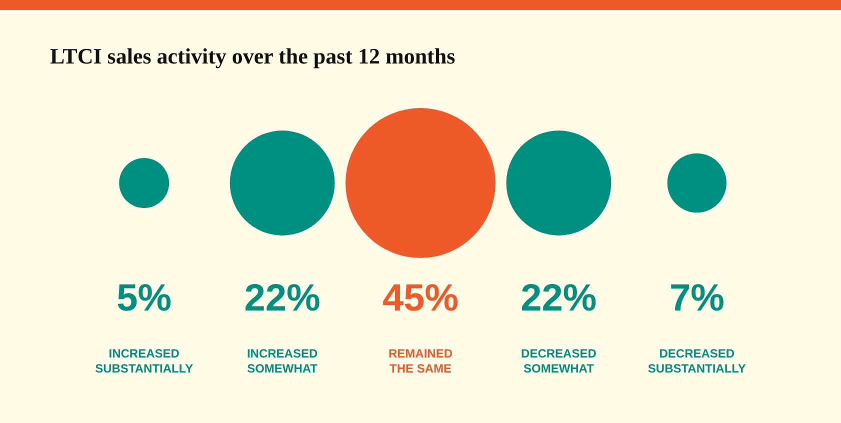 This screenshot has height=423, width=841. What do you see at coordinates (697, 361) in the screenshot?
I see `category-label: DECREASED SUBSTANTIALLY` at bounding box center [697, 361].